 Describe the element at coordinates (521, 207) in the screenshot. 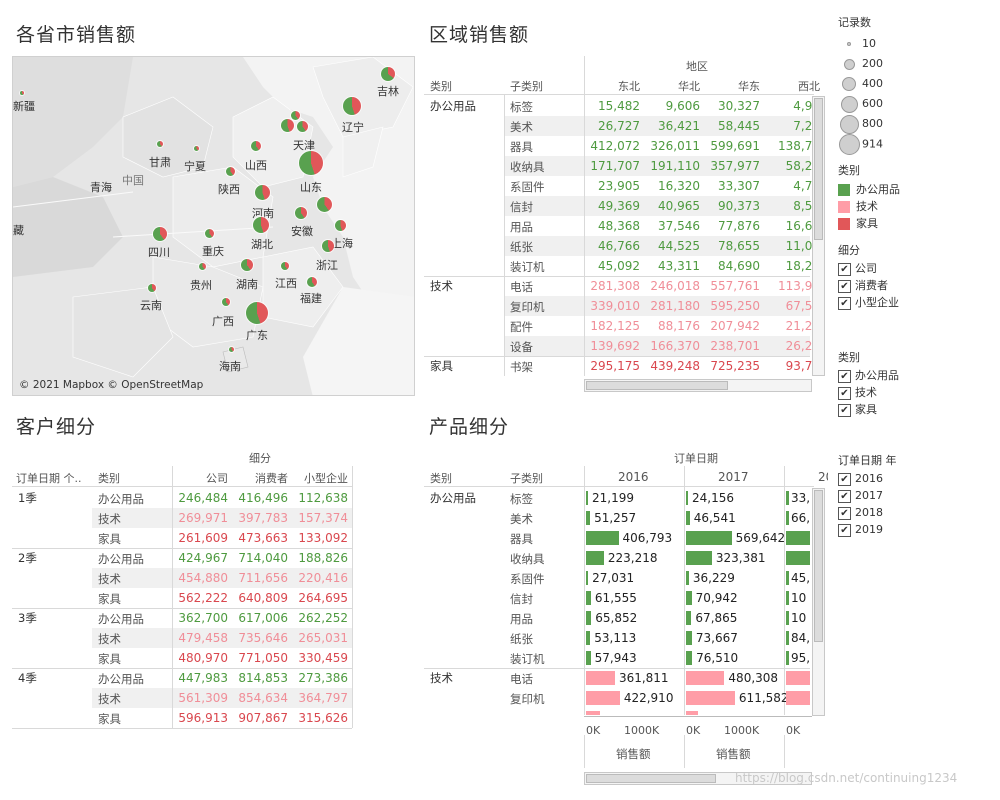

I see `region-subcategory: 信封` at that location.